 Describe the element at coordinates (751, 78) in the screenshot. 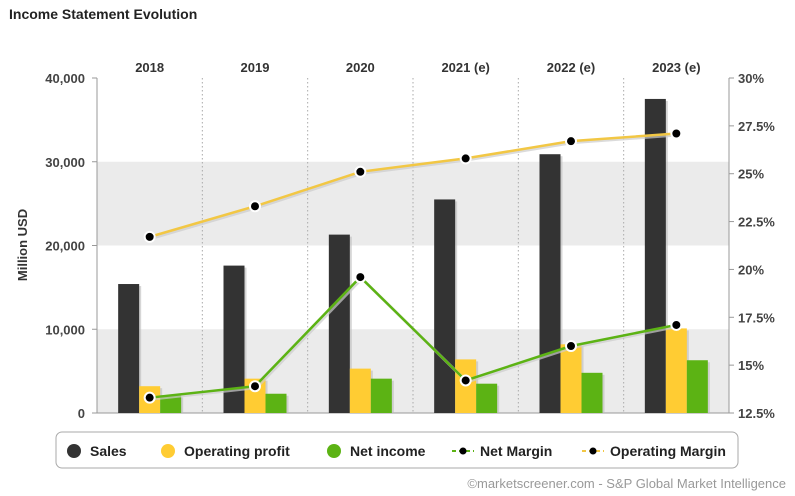

I see `right-tick-label: 30%` at that location.